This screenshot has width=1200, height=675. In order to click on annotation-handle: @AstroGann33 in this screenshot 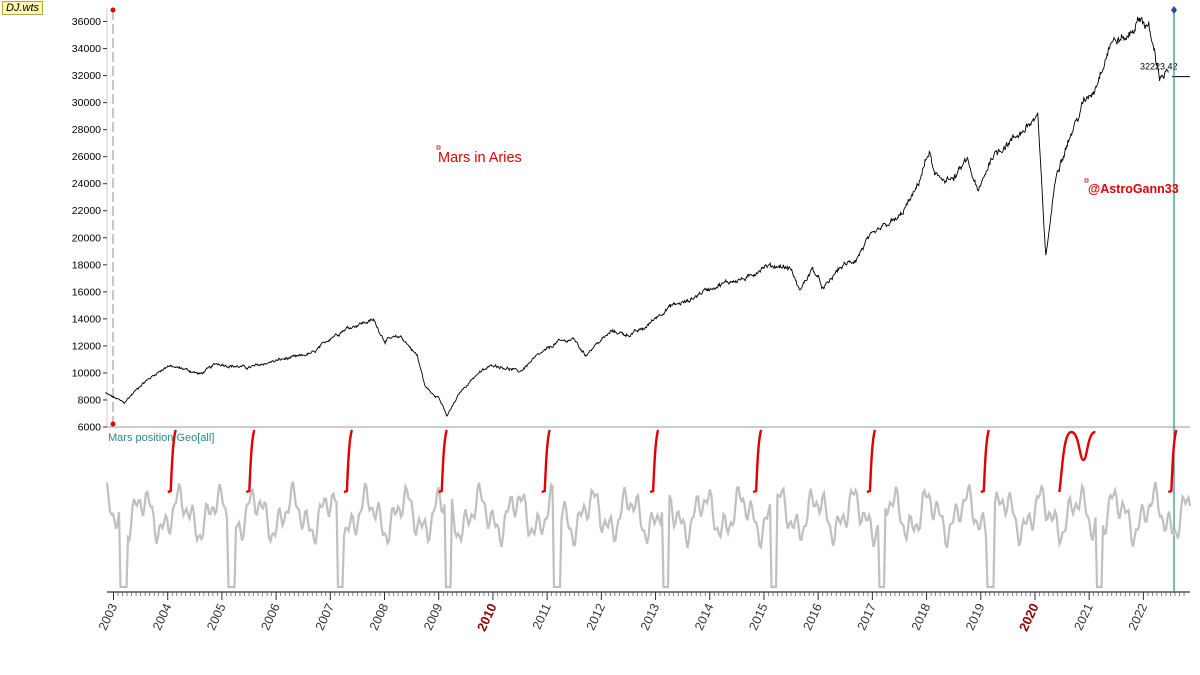, I will do `click(1133, 189)`.